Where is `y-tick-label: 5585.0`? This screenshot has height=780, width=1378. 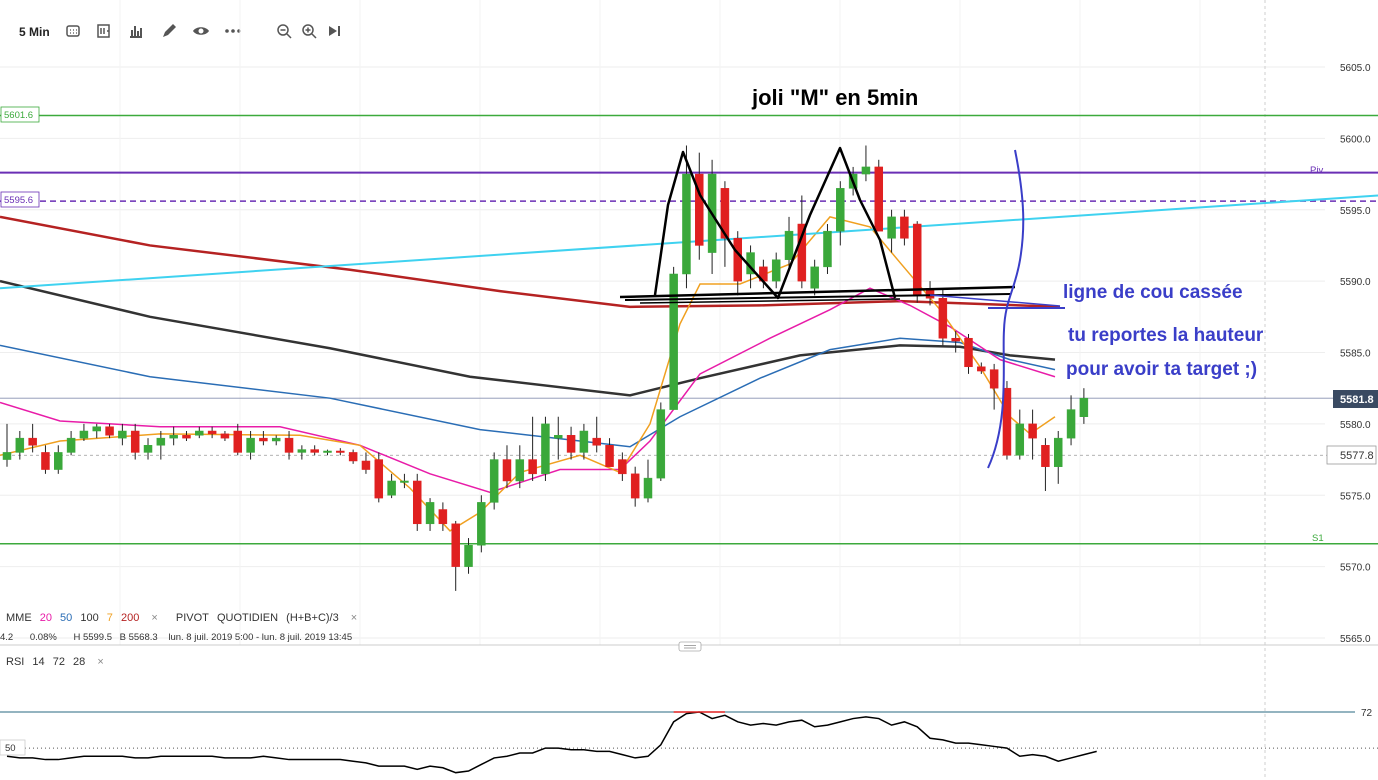 y-tick-label: 5585.0 is located at coordinates (1355, 354).